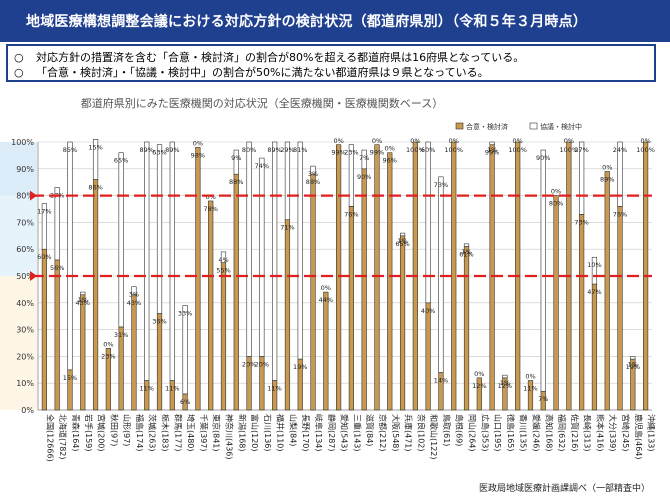 The height and width of the screenshot is (500, 670). What do you see at coordinates (434, 437) in the screenshot?
I see `category-label: 和歌山(122)` at bounding box center [434, 437].